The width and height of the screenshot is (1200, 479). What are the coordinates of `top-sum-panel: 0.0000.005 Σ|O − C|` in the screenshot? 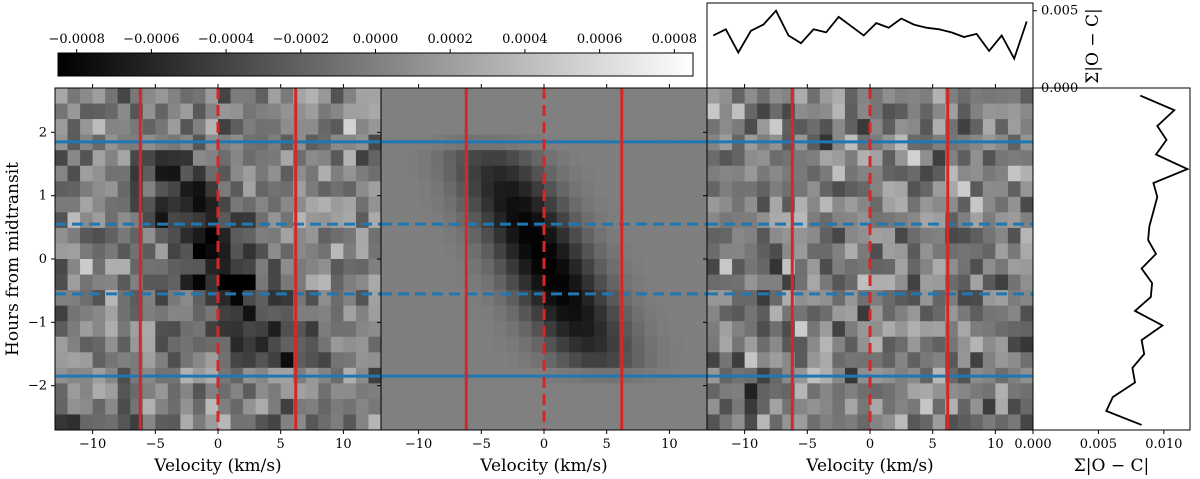 It's located at (904, 49).